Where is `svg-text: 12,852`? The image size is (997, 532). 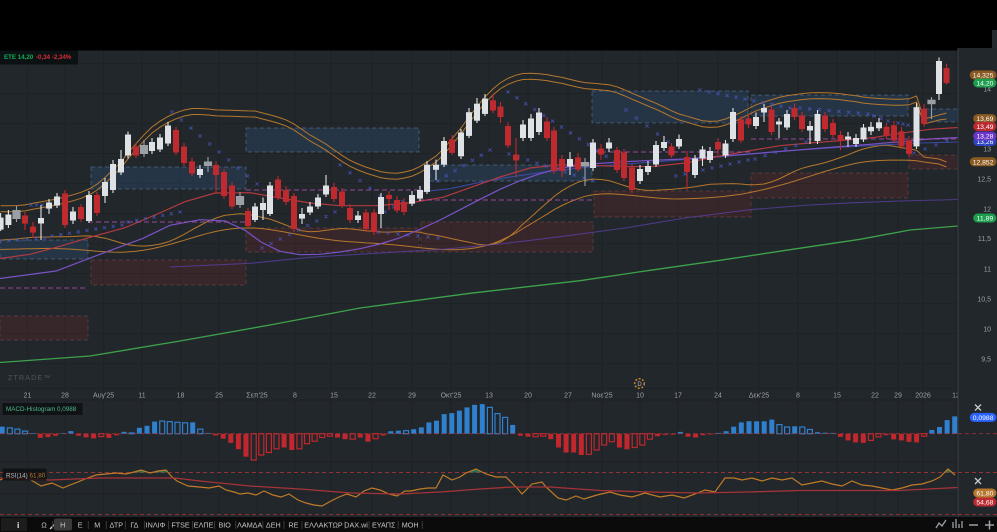
svg-text: 12,852 is located at coordinates (983, 162).